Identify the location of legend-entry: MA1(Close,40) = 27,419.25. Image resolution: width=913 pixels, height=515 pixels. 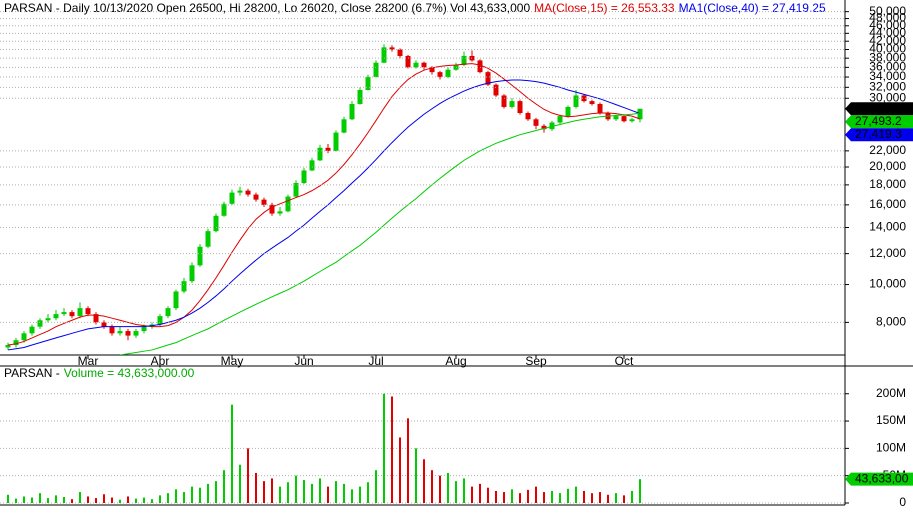
(752, 8).